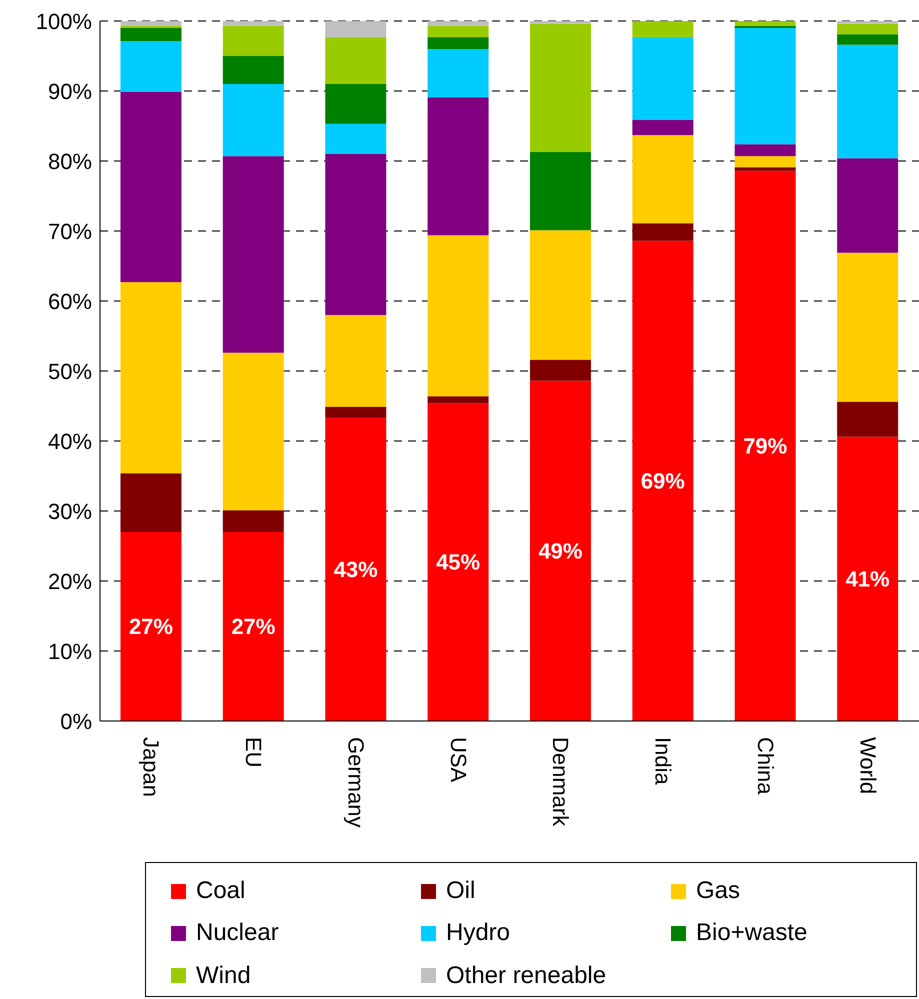 Image resolution: width=919 pixels, height=999 pixels. What do you see at coordinates (223, 976) in the screenshot?
I see `legend-label: Wind` at bounding box center [223, 976].